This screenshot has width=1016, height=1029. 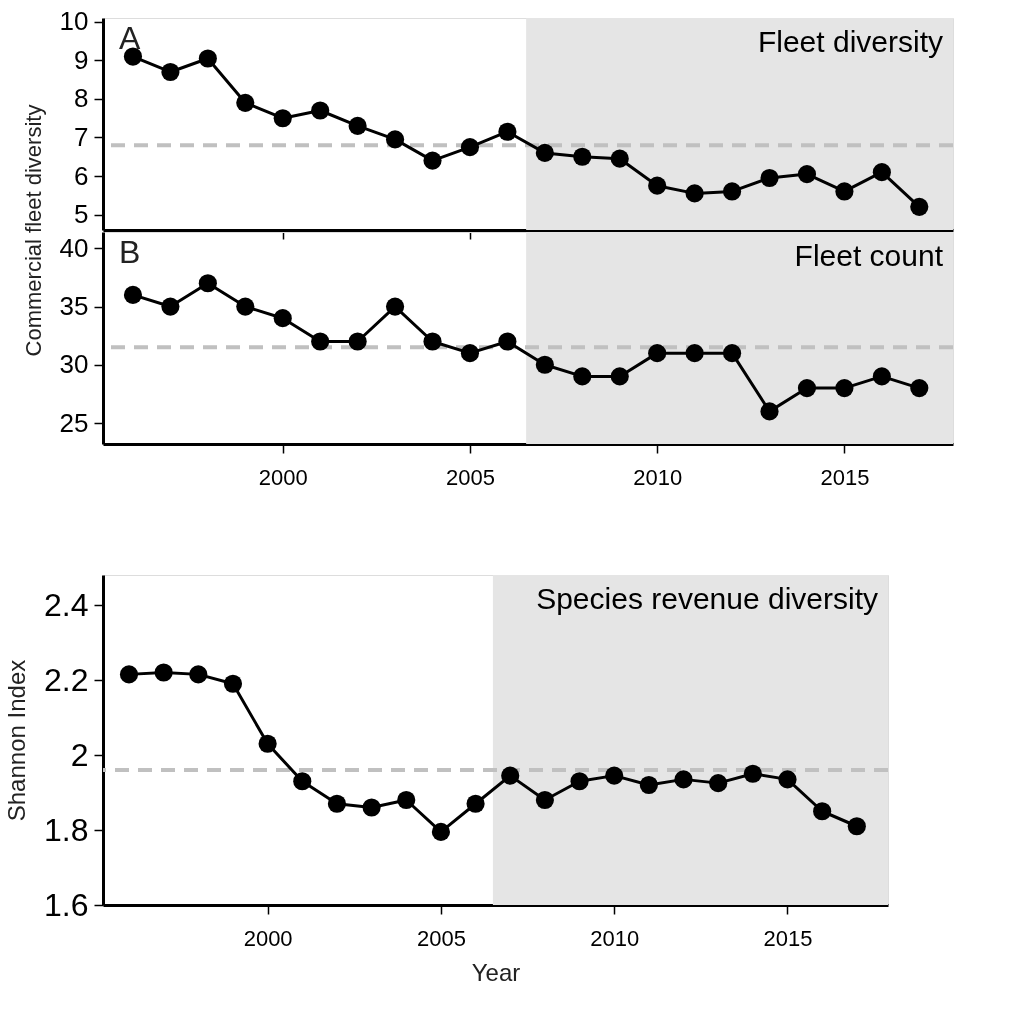 What do you see at coordinates (130, 252) in the screenshot?
I see `annotation: B` at bounding box center [130, 252].